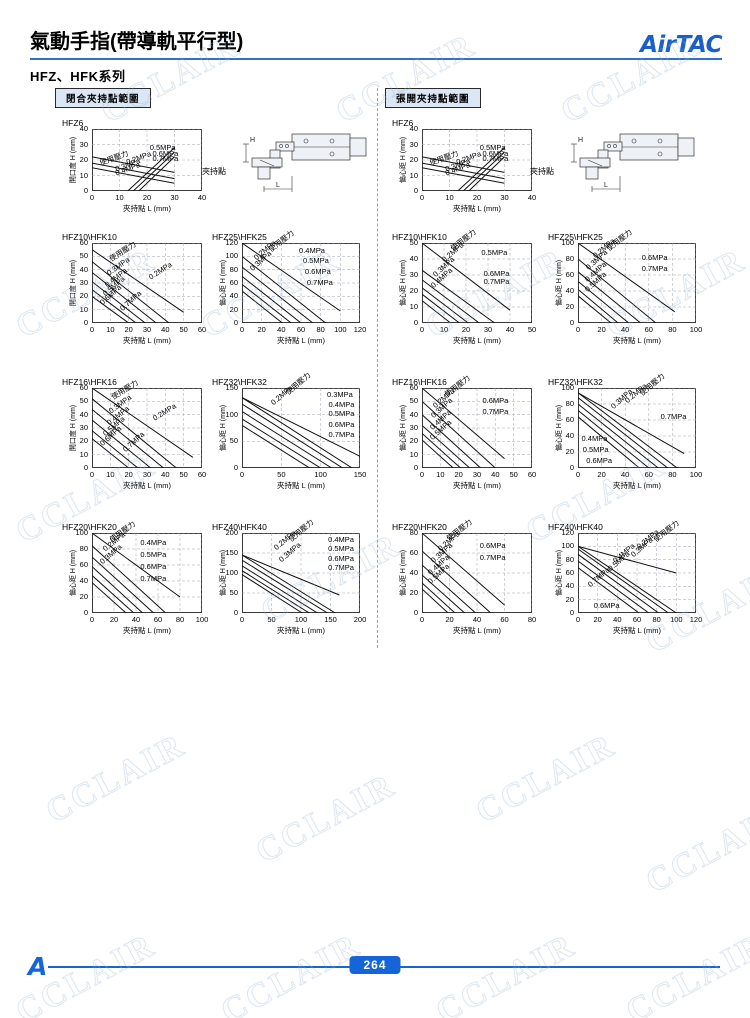 The image size is (750, 1018). Describe the element at coordinates (419, 382) in the screenshot. I see `chart-title: HFZ16\HFK16` at that location.